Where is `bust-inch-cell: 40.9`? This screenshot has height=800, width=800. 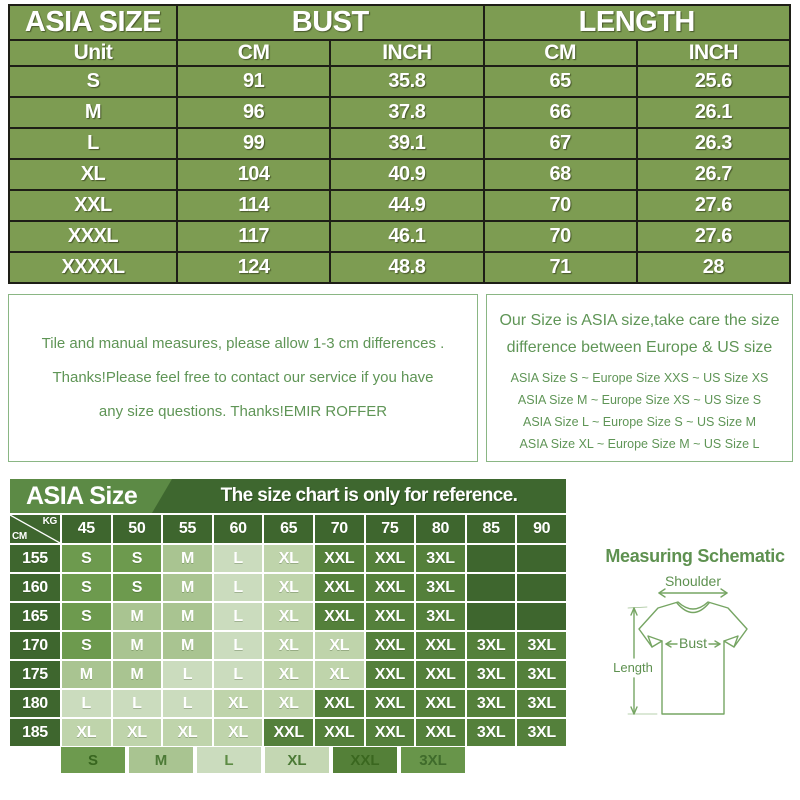 bust-inch-cell: 40.9 is located at coordinates (407, 174).